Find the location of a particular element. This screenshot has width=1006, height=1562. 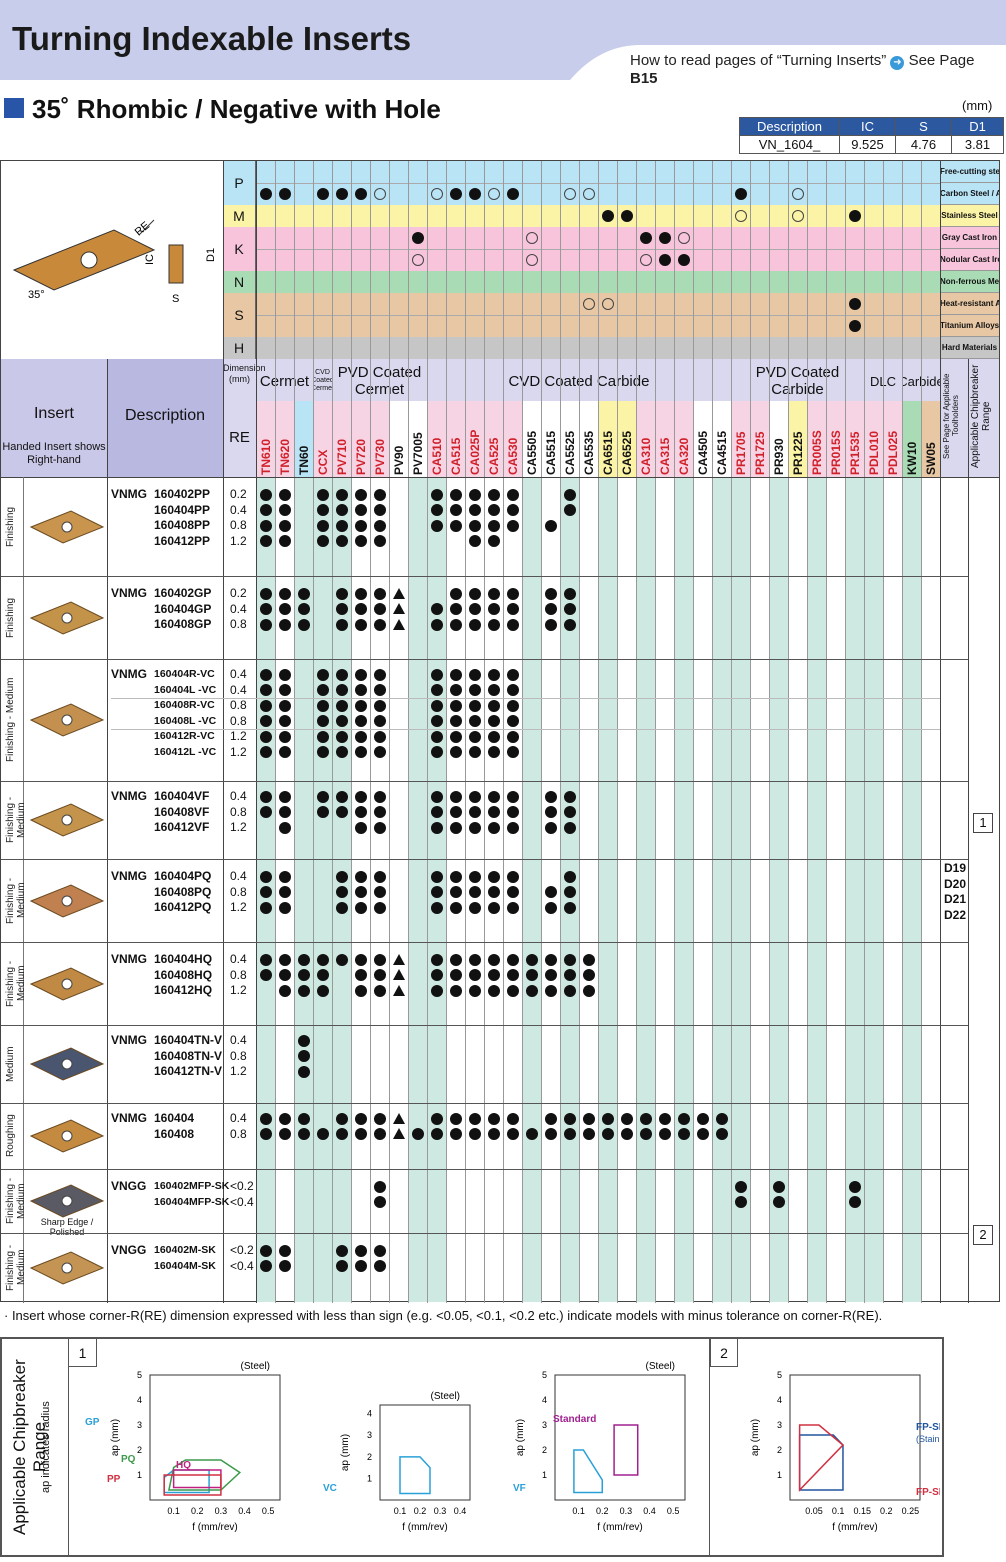

description-header-bg is located at coordinates (165, 418).